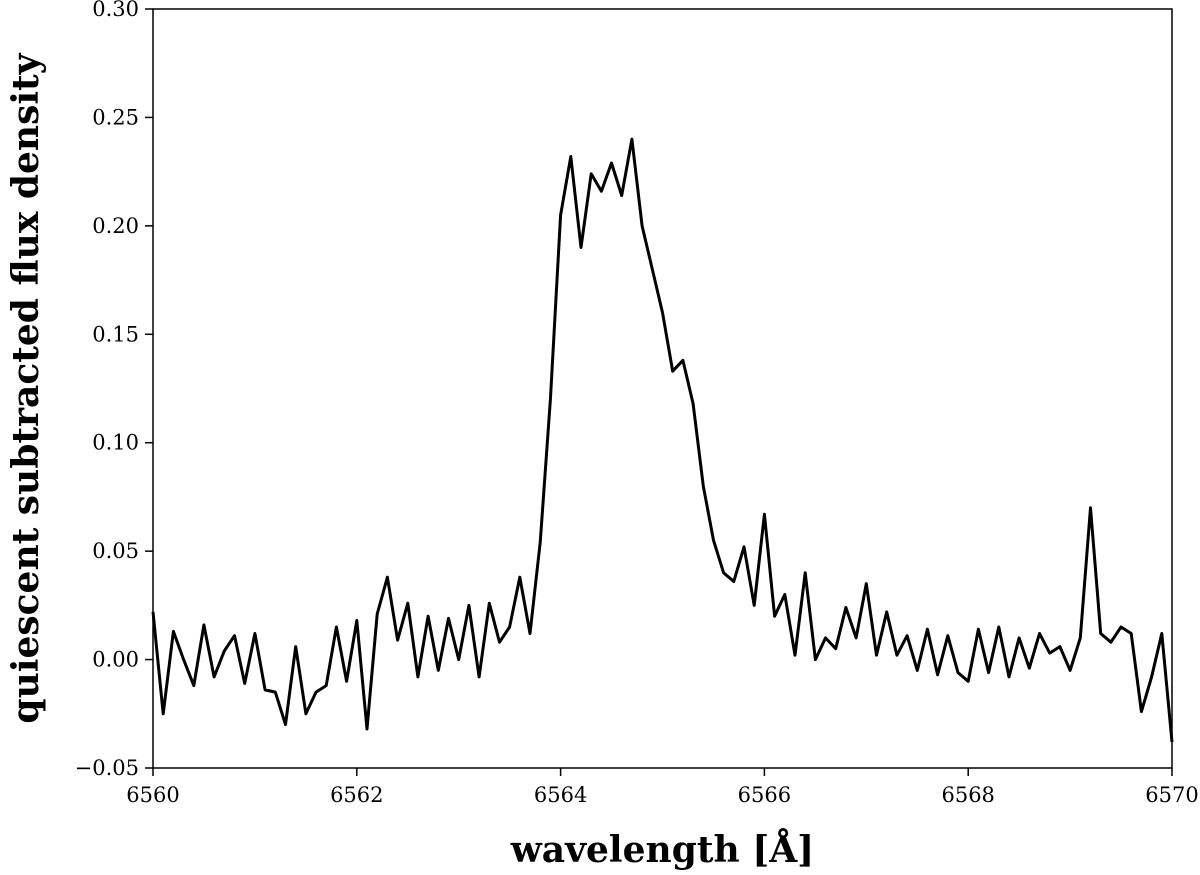 This screenshot has width=1200, height=875. Describe the element at coordinates (152, 795) in the screenshot. I see `x-tick-label: 6560` at that location.